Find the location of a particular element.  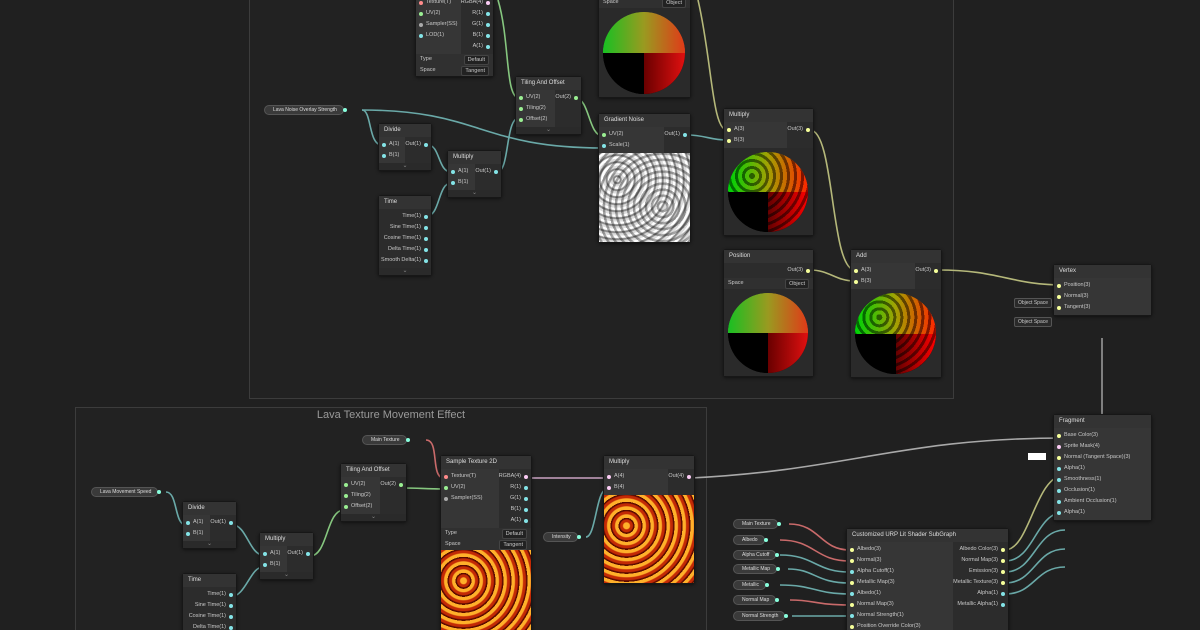

output-ports: RGBA(4) R(1) G(1) B(1) A(1) is located at coordinates (514, 498).